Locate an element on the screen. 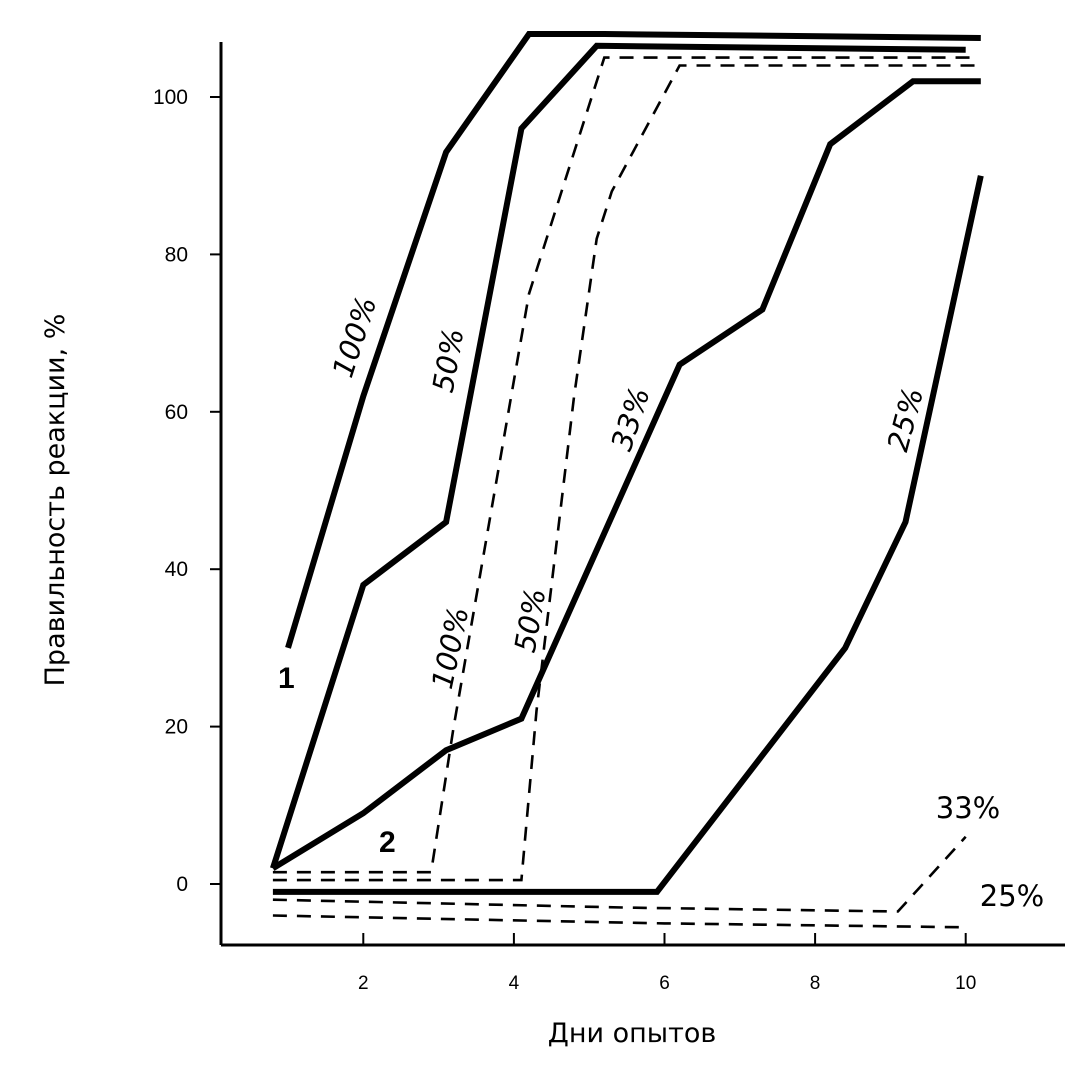 This screenshot has width=1079, height=1078. label-group2-33: 33% is located at coordinates (968, 808).